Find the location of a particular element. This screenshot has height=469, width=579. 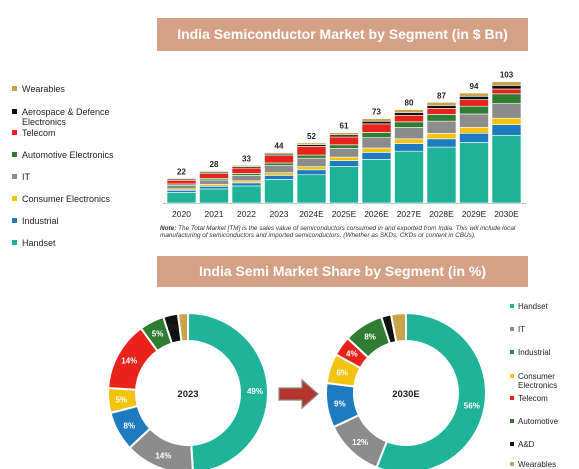

donut-slice-label: 49% is located at coordinates (255, 391).